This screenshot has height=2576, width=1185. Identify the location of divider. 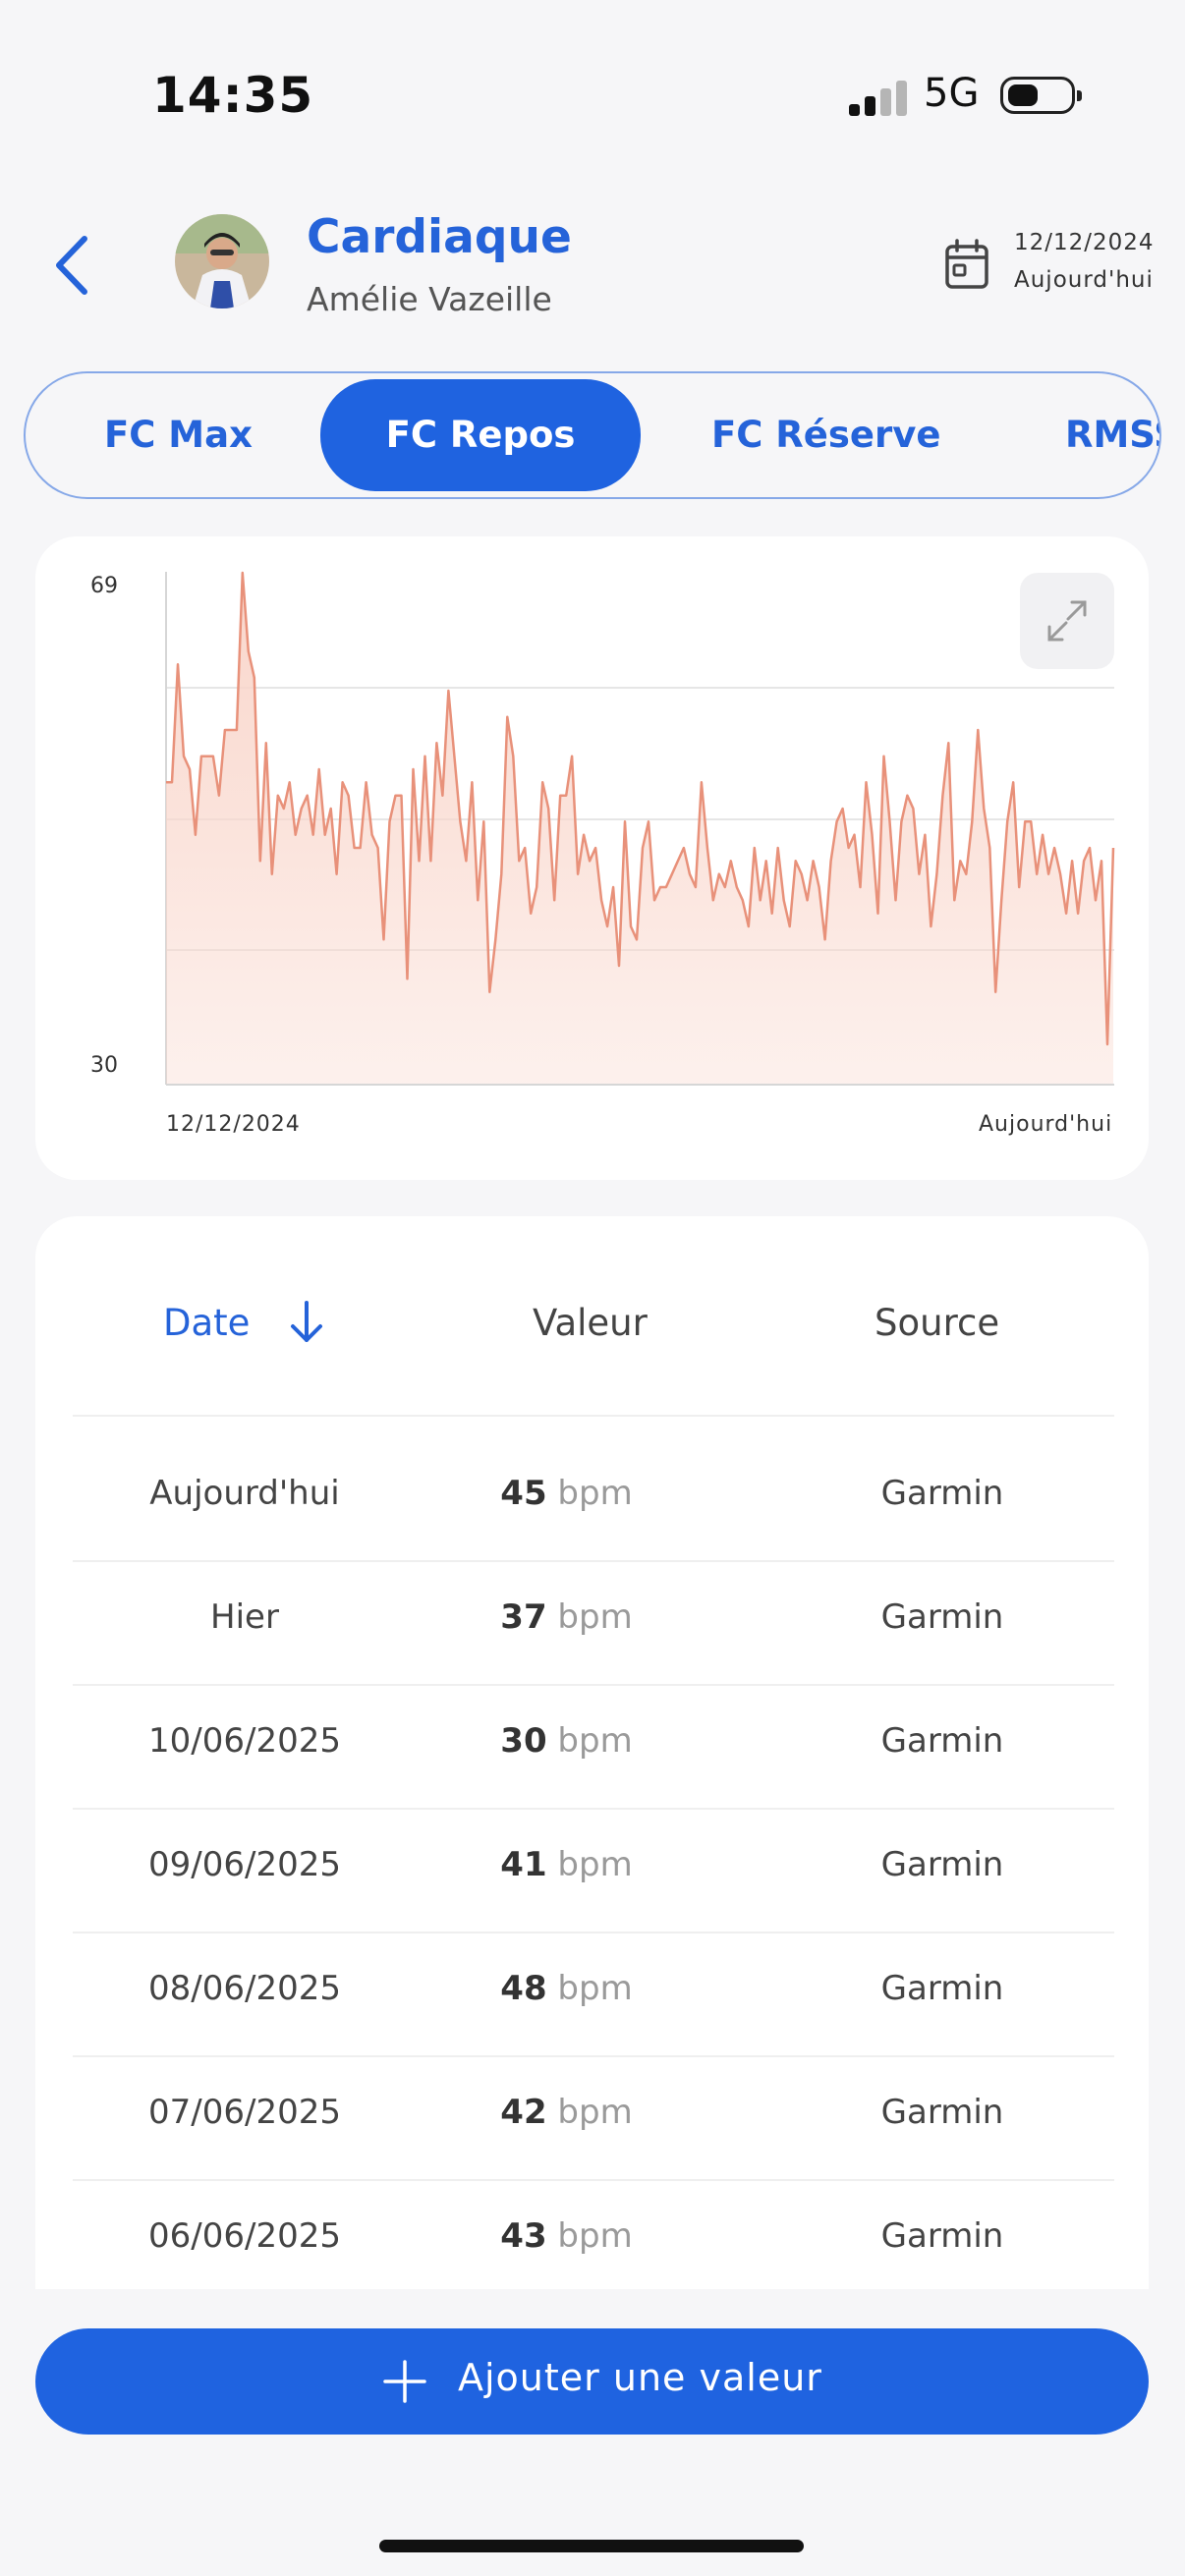
(594, 1416).